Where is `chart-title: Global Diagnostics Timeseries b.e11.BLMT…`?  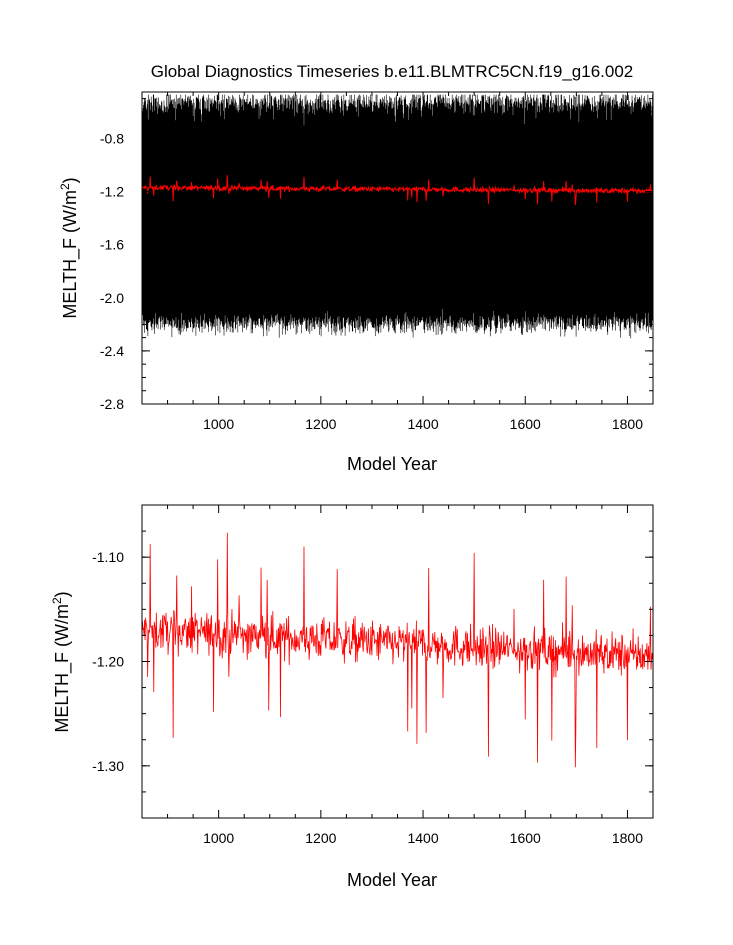
chart-title: Global Diagnostics Timeseries b.e11.BLMT… is located at coordinates (392, 71).